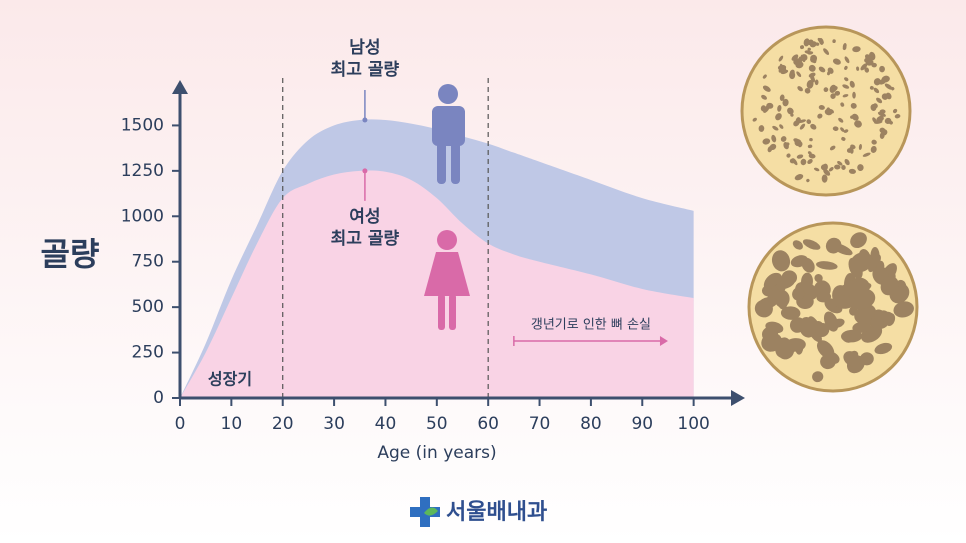  Describe the element at coordinates (591, 325) in the screenshot. I see `loss-label: 갱년기로 인한 뼈 손실` at that location.